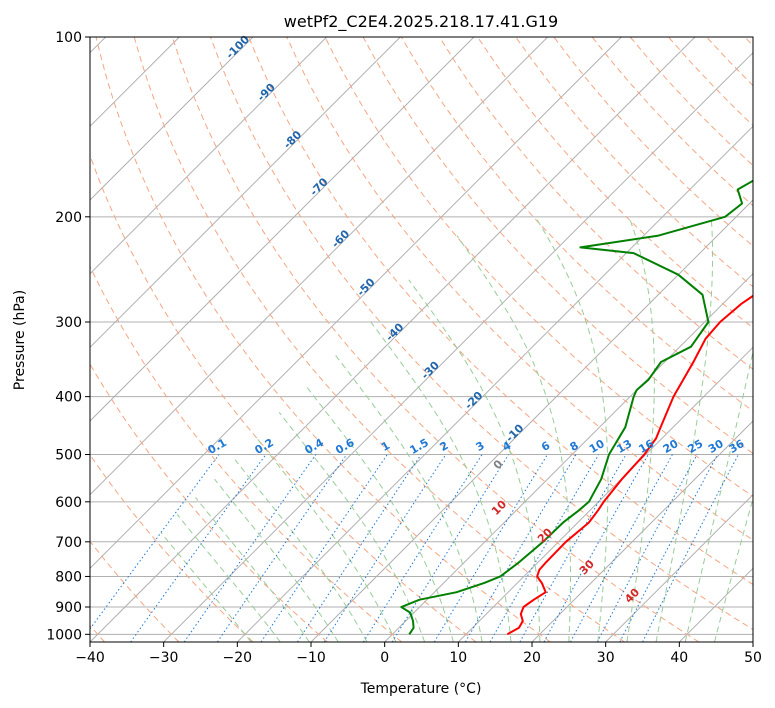  Describe the element at coordinates (418, 654) in the screenshot. I see `x-axis-ticks: −40 −30 −20 −10 0 10 20 30 40 50` at that location.